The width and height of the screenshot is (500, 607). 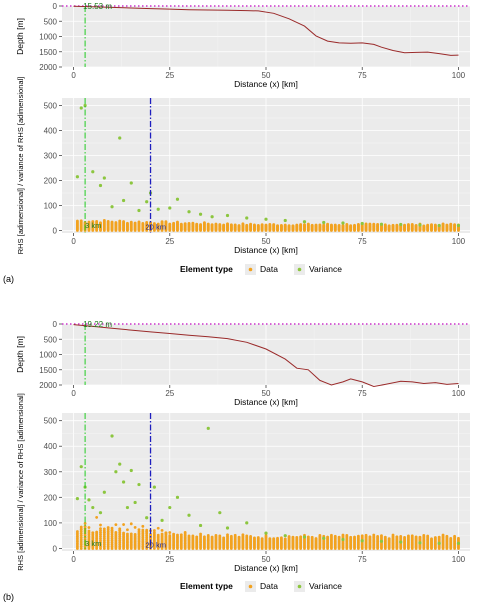 What do you see at coordinates (266, 84) in the screenshot?
I see `depth-xlabel: Distance (x) [km]` at bounding box center [266, 84].